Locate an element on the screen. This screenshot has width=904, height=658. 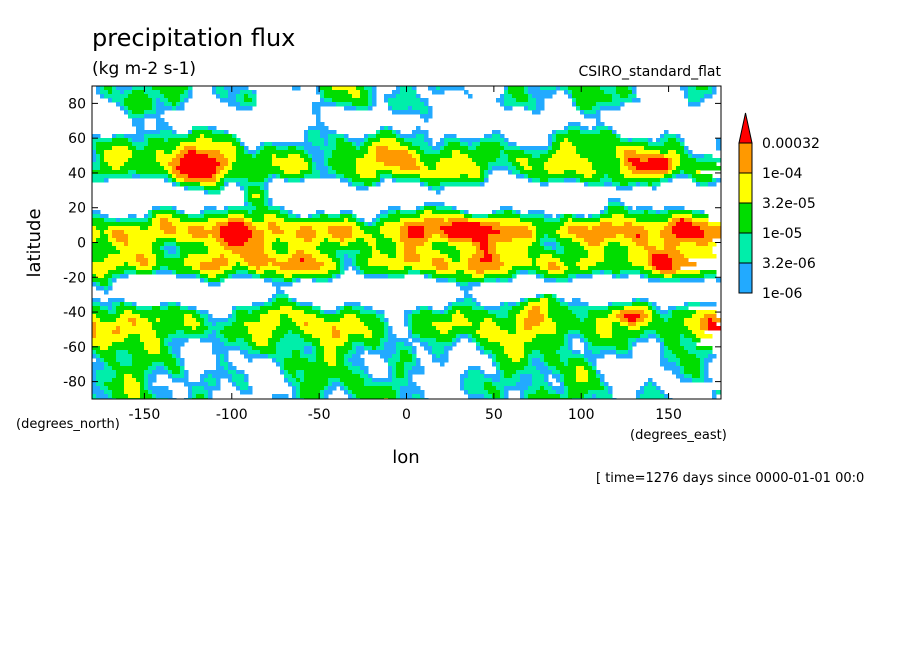
x-tick-label: -150 is located at coordinates (145, 415).